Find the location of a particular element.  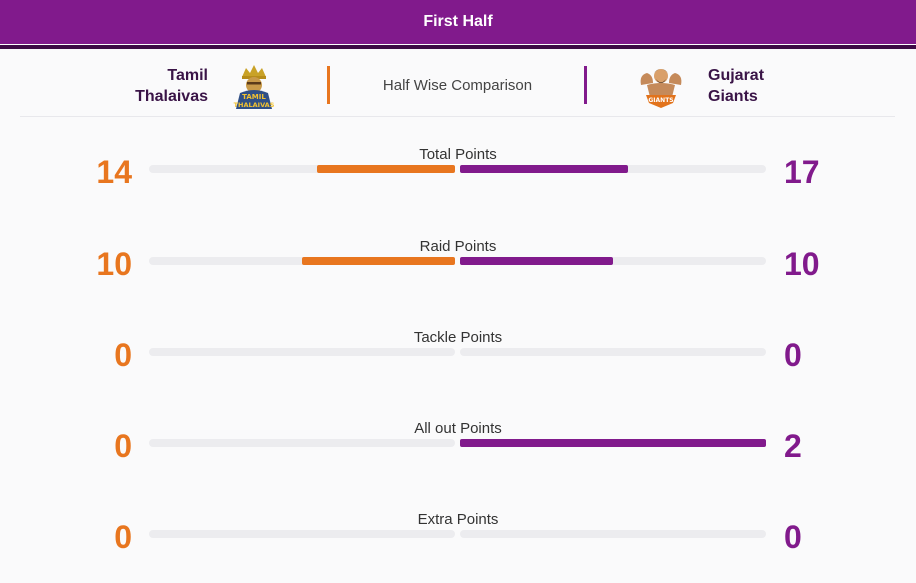

stat-label: Extra Points is located at coordinates (458, 519).